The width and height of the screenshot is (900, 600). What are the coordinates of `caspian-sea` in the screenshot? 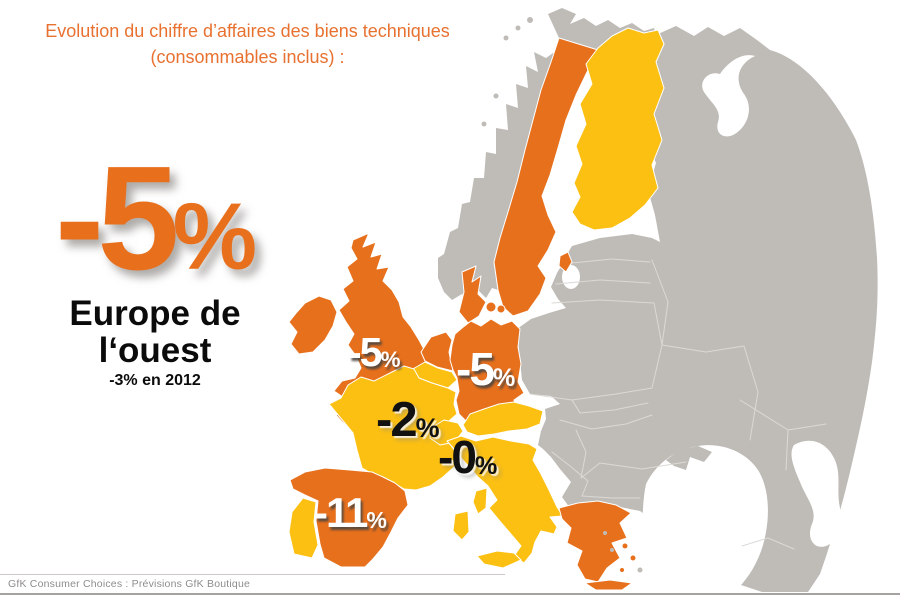 It's located at (816, 493).